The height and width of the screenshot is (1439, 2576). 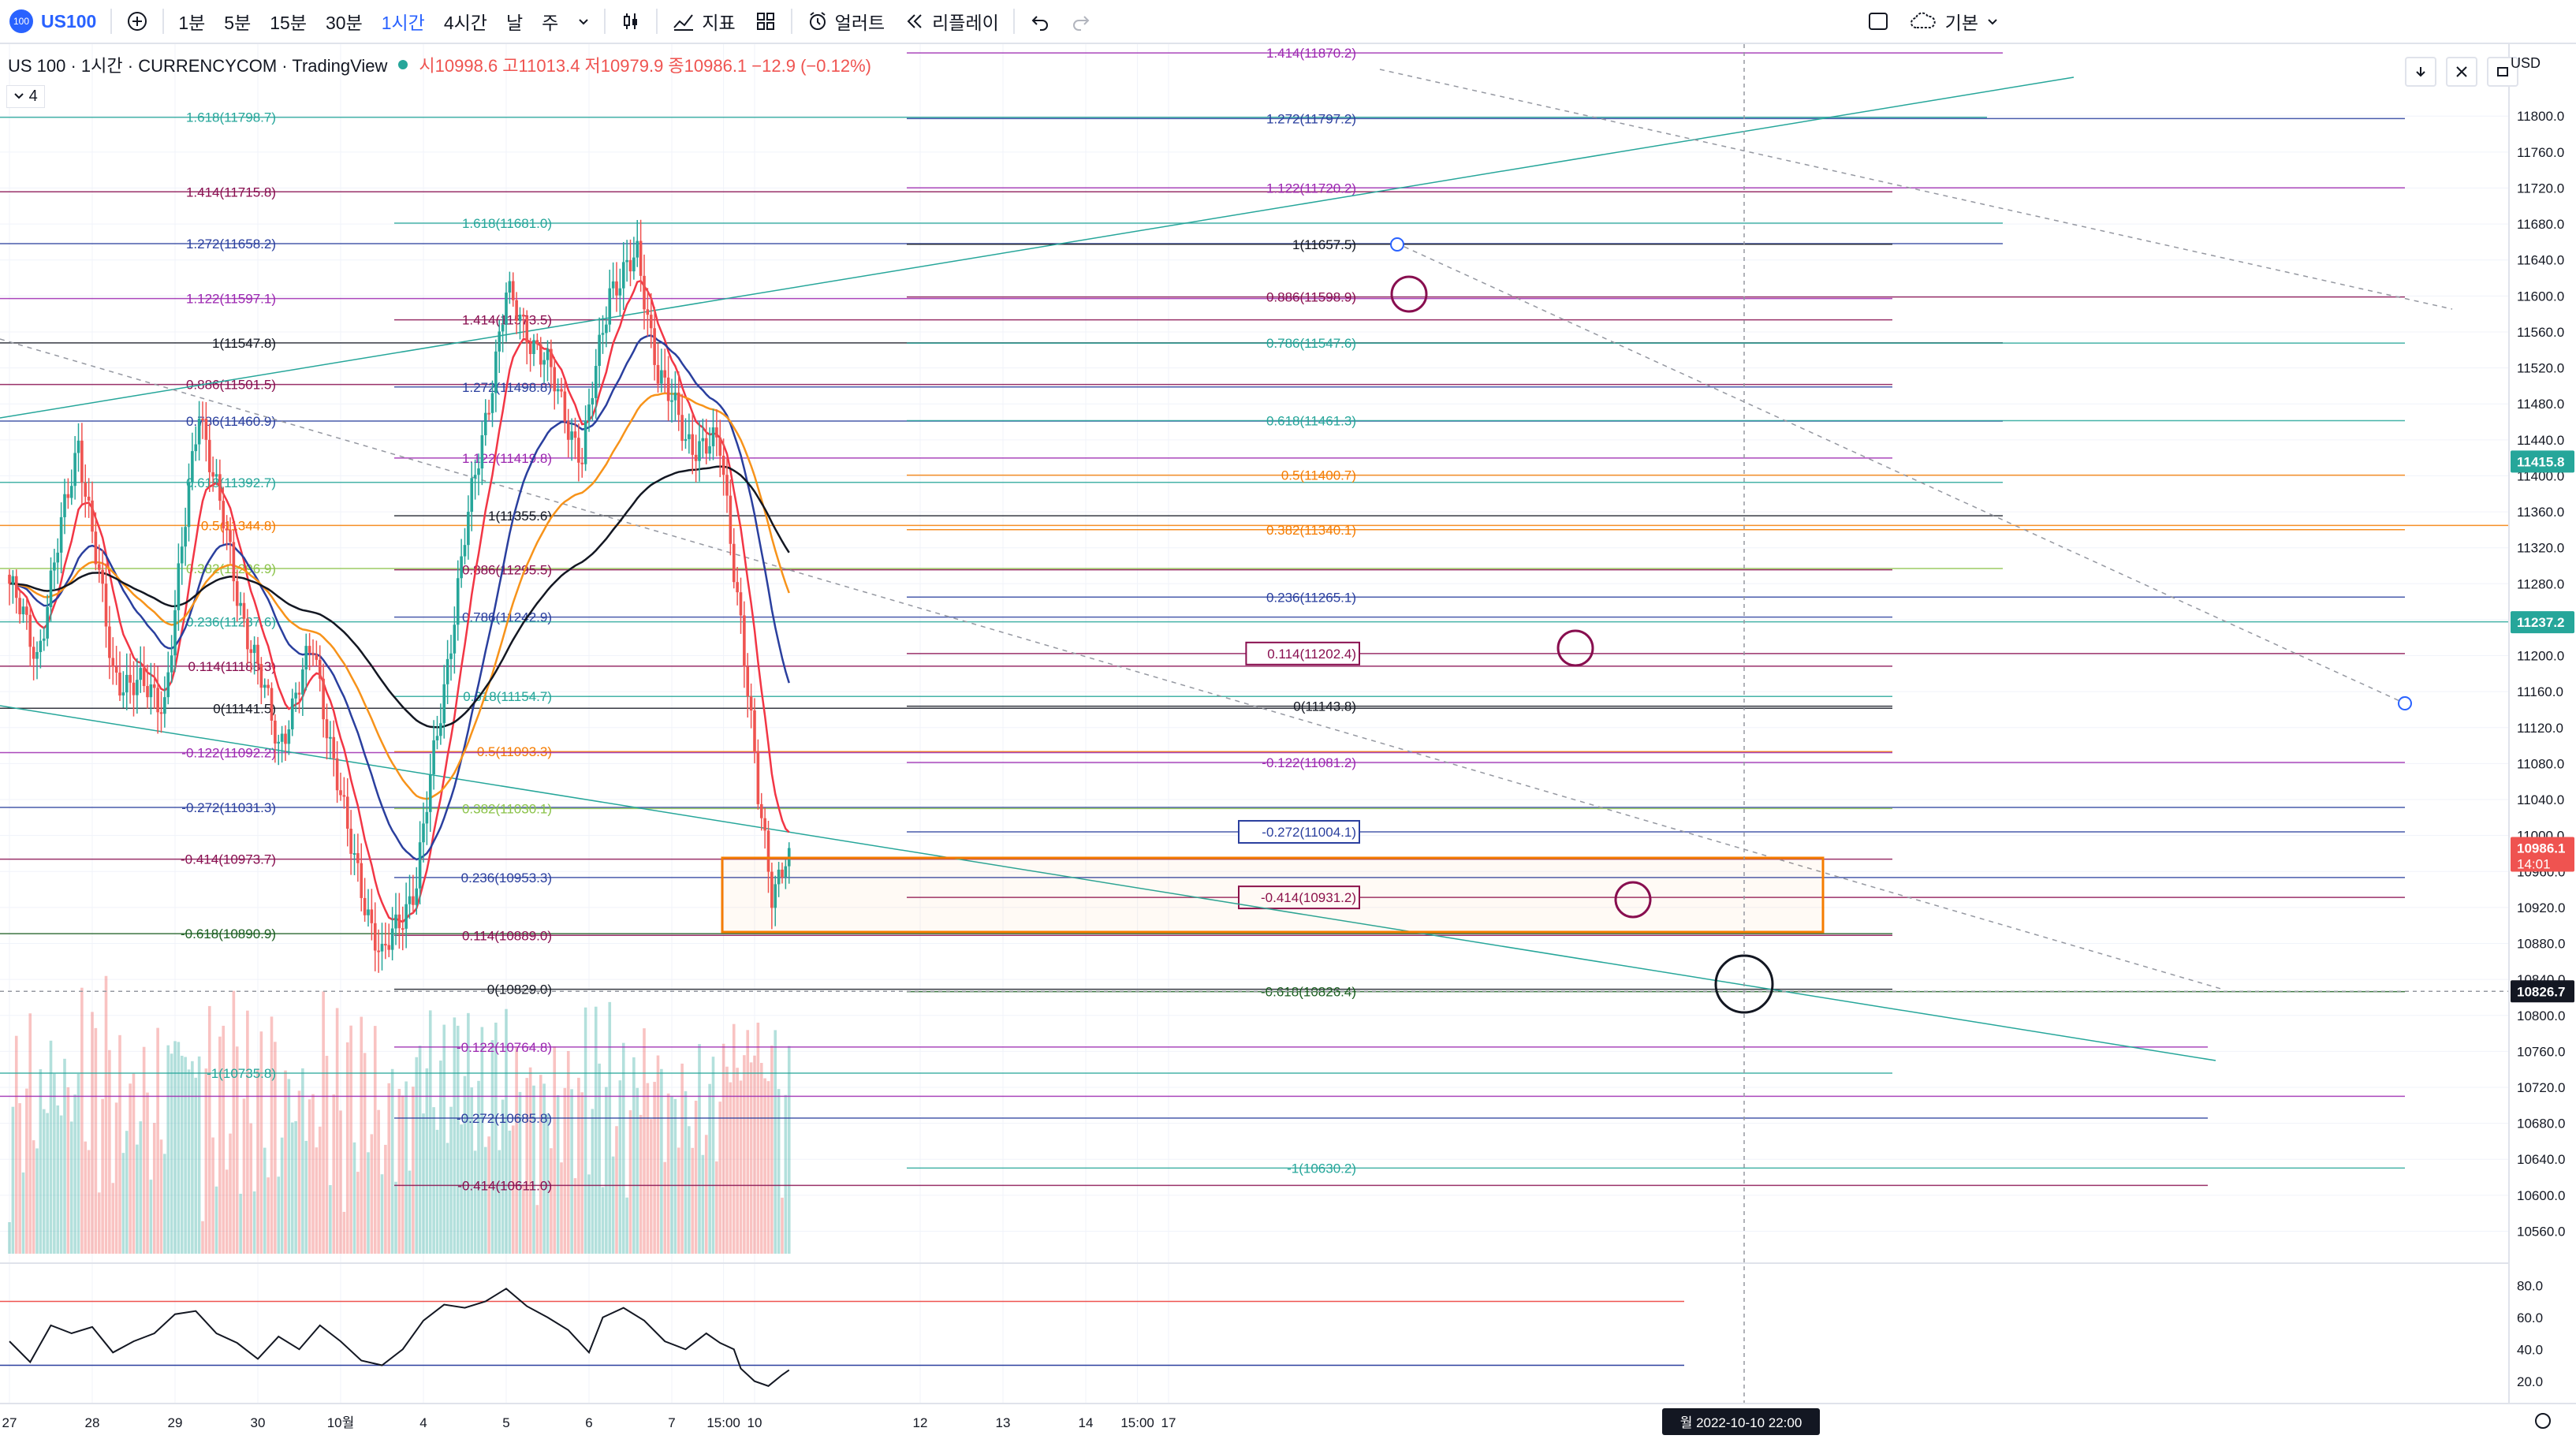 What do you see at coordinates (1954, 21) in the screenshot?
I see `cloud-save-button: 기본` at bounding box center [1954, 21].